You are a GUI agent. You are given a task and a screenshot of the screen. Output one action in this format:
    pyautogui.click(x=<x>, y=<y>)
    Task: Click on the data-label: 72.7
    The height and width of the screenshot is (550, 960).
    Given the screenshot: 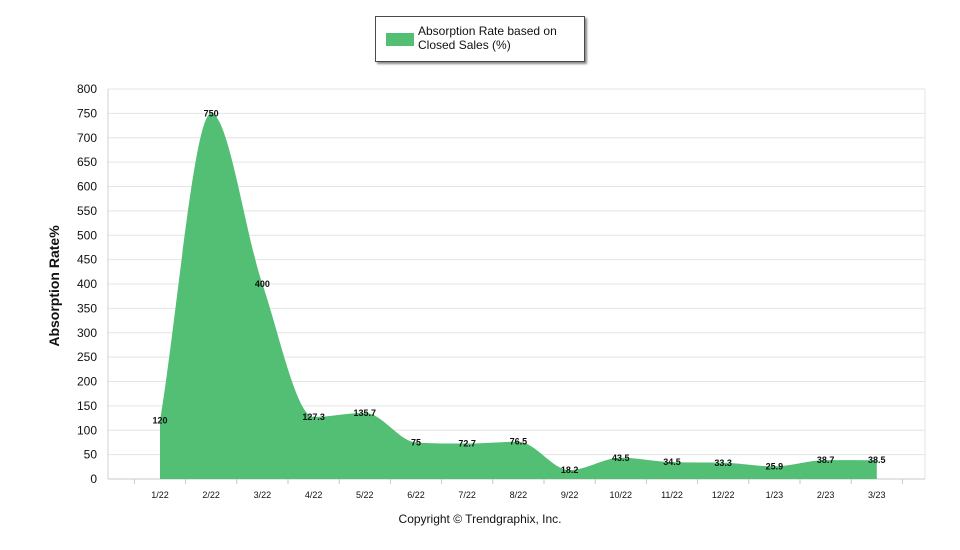 What is the action you would take?
    pyautogui.click(x=467, y=444)
    